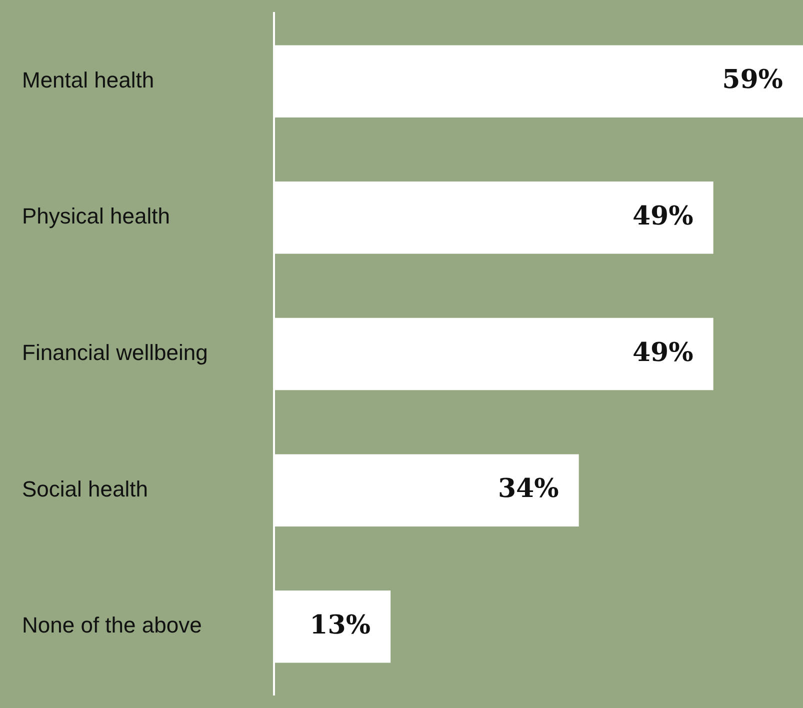 This screenshot has width=803, height=708. I want to click on y-tick-label: Social health, so click(85, 489).